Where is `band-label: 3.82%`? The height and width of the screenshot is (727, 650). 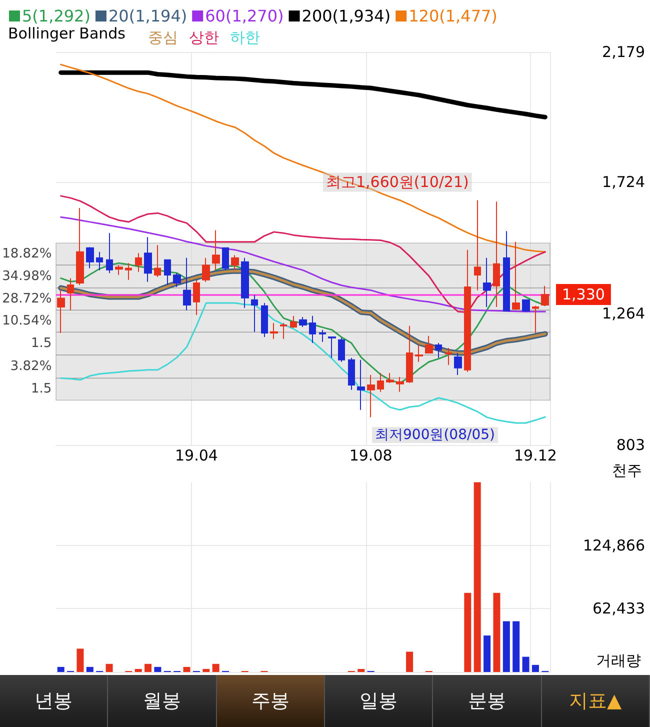
band-label: 3.82% is located at coordinates (31, 366).